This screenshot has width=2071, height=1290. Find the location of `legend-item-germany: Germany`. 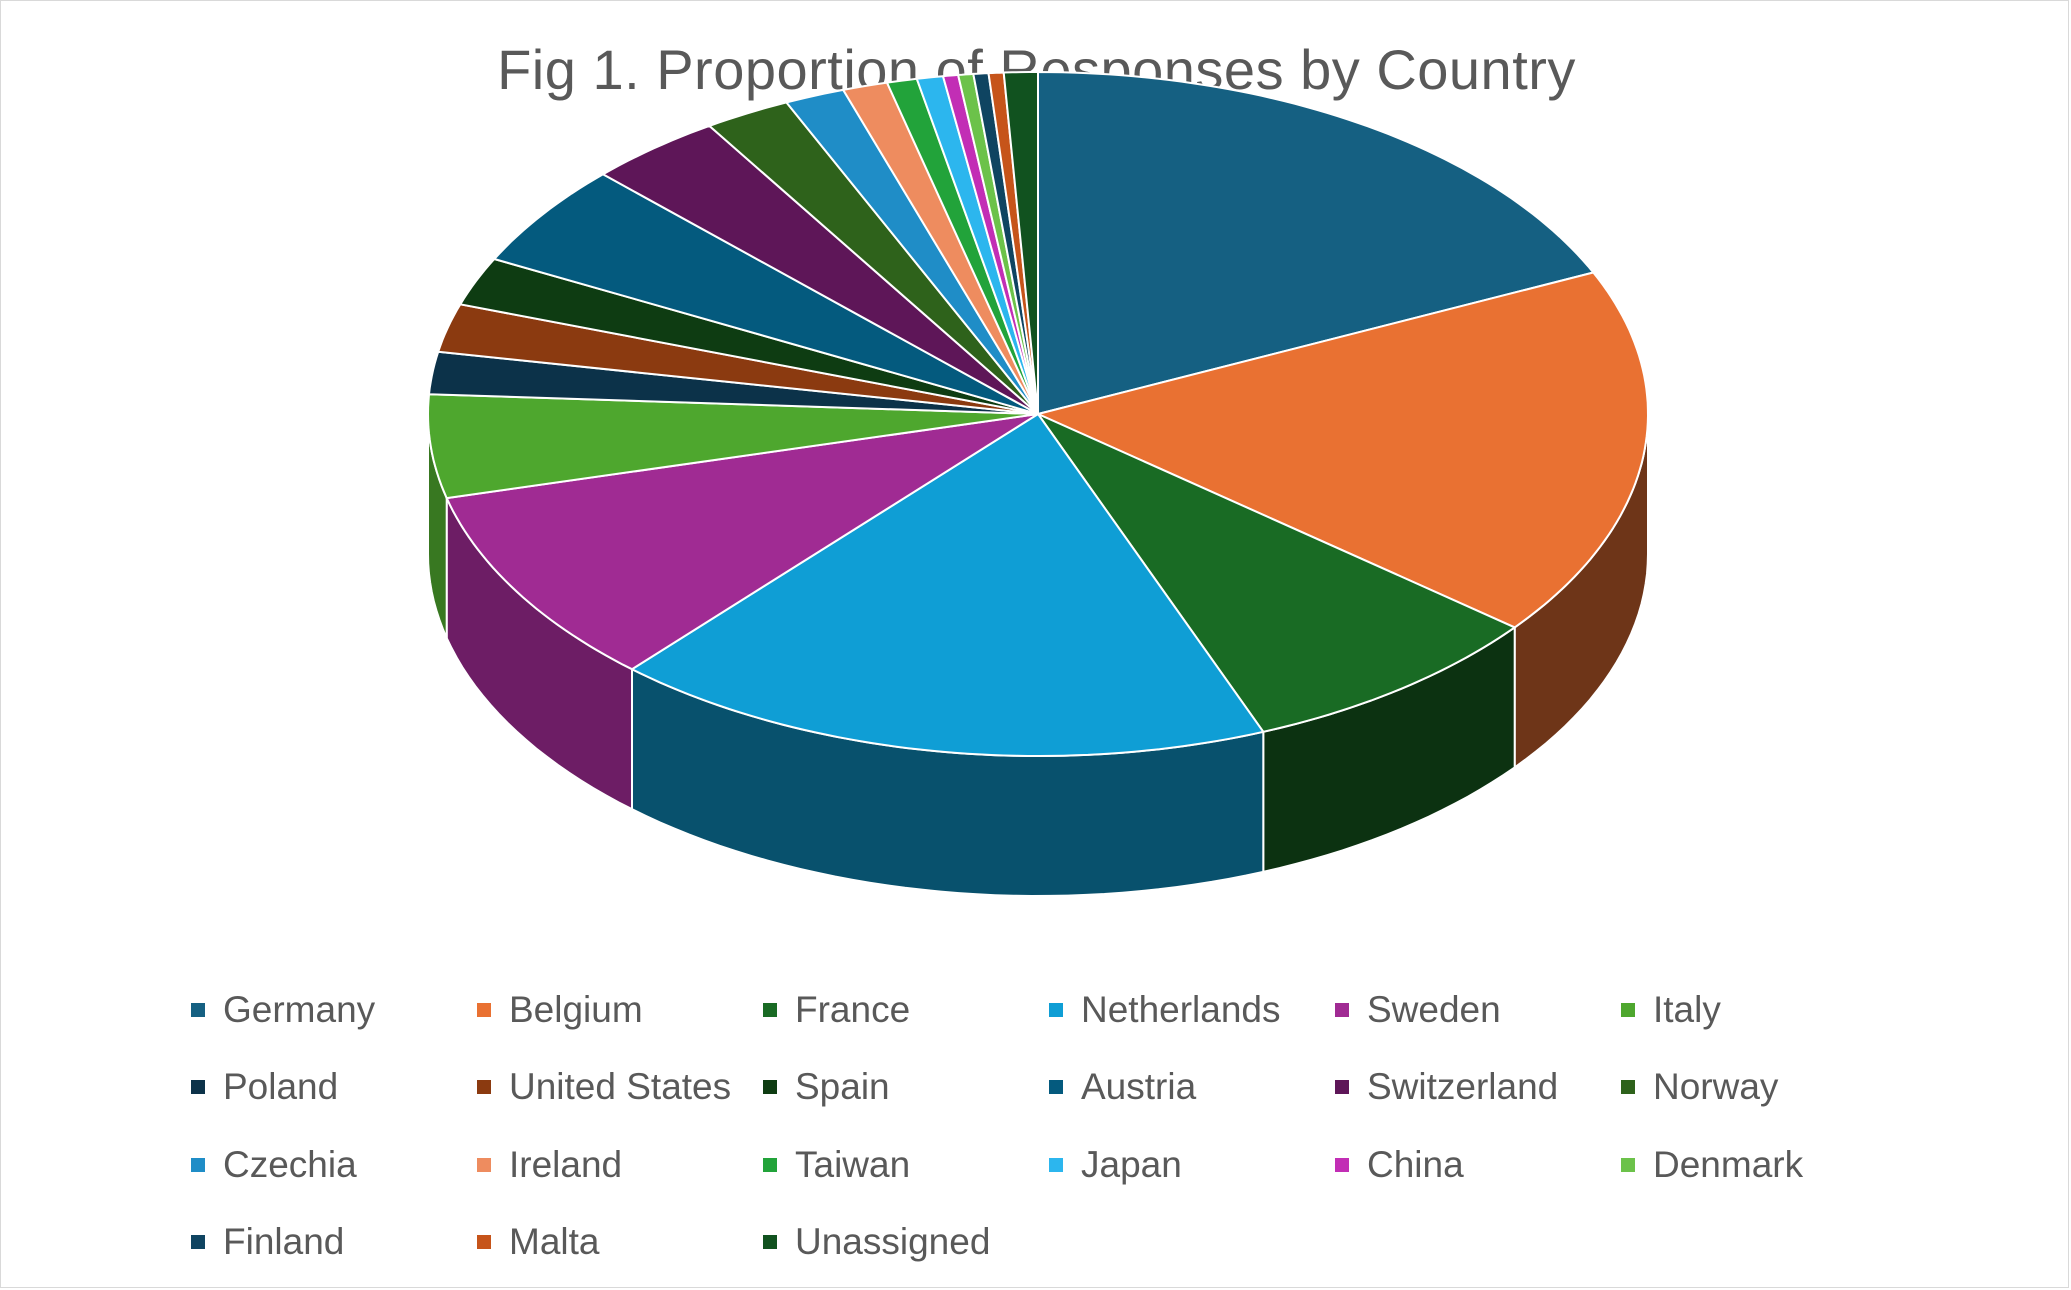

legend-item-germany: Germany is located at coordinates (334, 1010).